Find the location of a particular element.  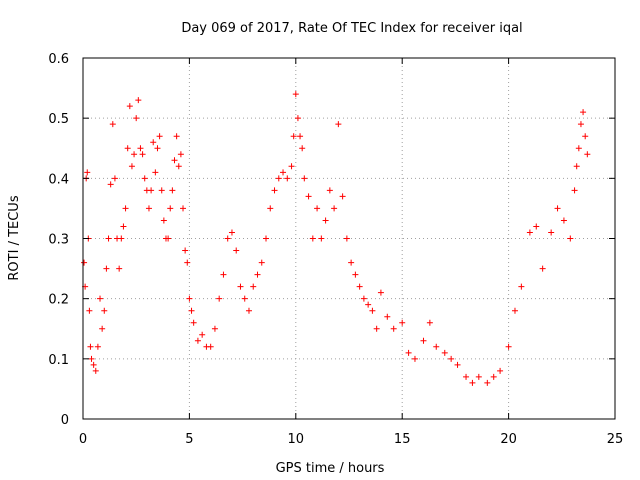

y-tick-label: 0.1 is located at coordinates (58, 360).